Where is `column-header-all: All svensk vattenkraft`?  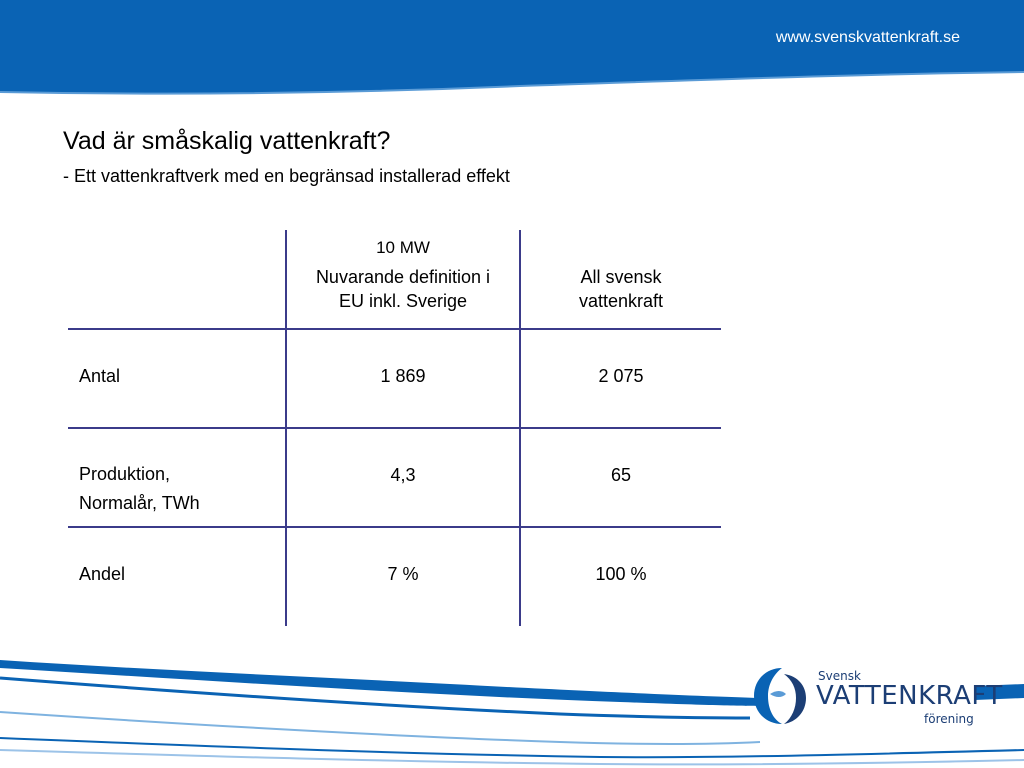 column-header-all: All svensk vattenkraft is located at coordinates (621, 289).